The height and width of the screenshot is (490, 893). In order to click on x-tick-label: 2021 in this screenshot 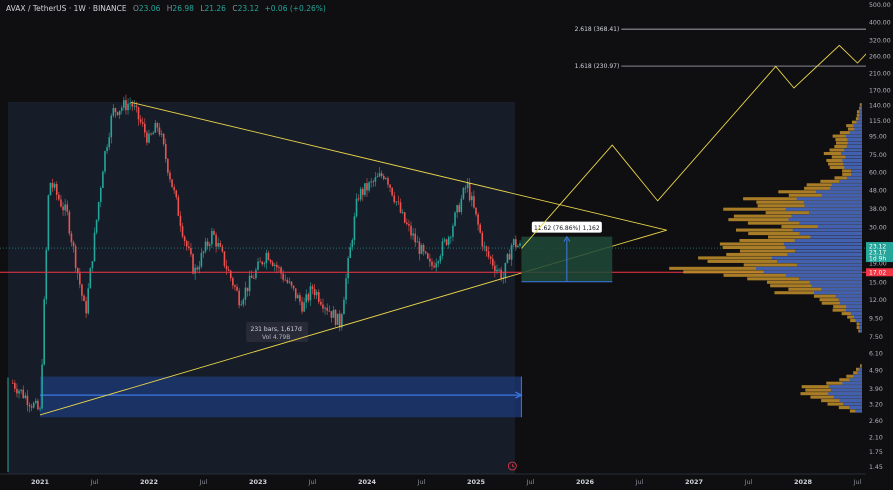, I will do `click(40, 482)`.